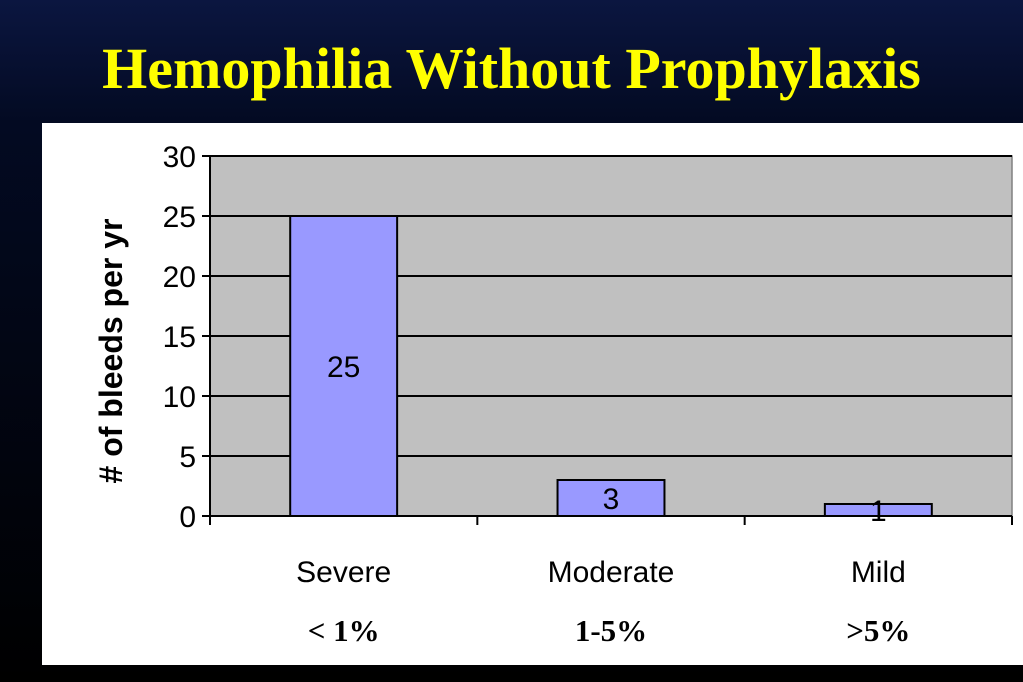 This screenshot has height=682, width=1023. Describe the element at coordinates (511, 68) in the screenshot. I see `slide-title: Hemophilia Without Prophylaxis` at that location.